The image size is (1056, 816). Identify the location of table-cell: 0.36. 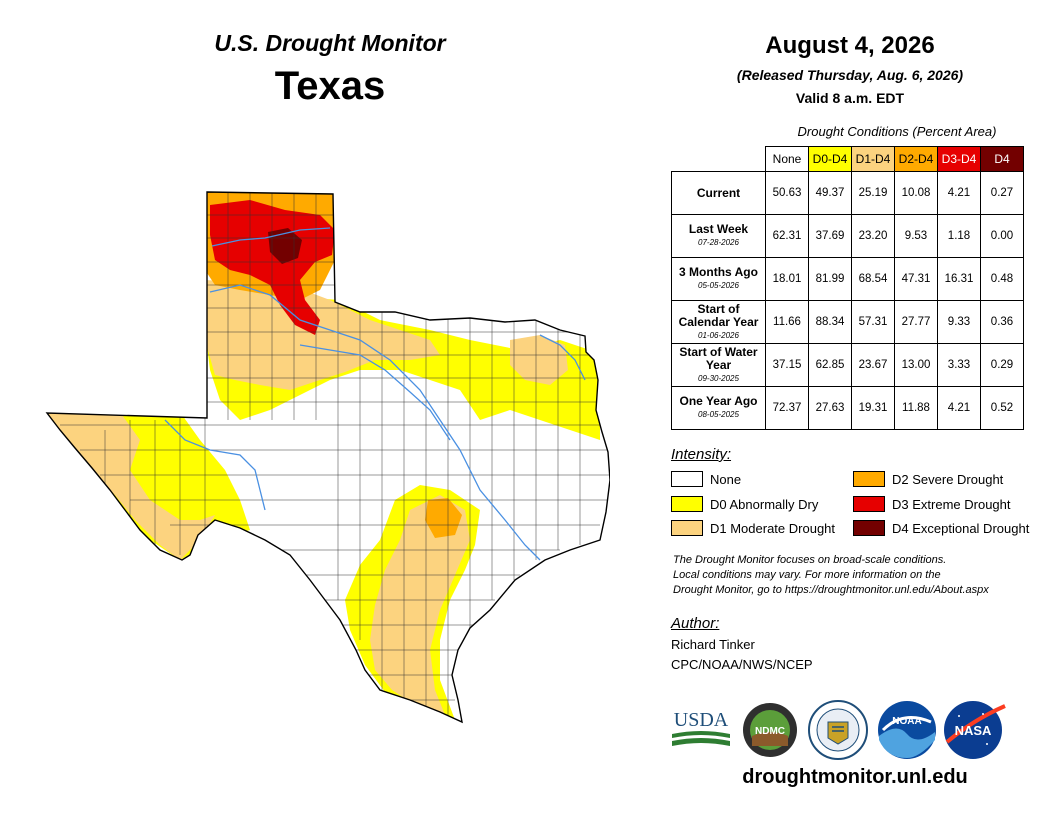
(1002, 322).